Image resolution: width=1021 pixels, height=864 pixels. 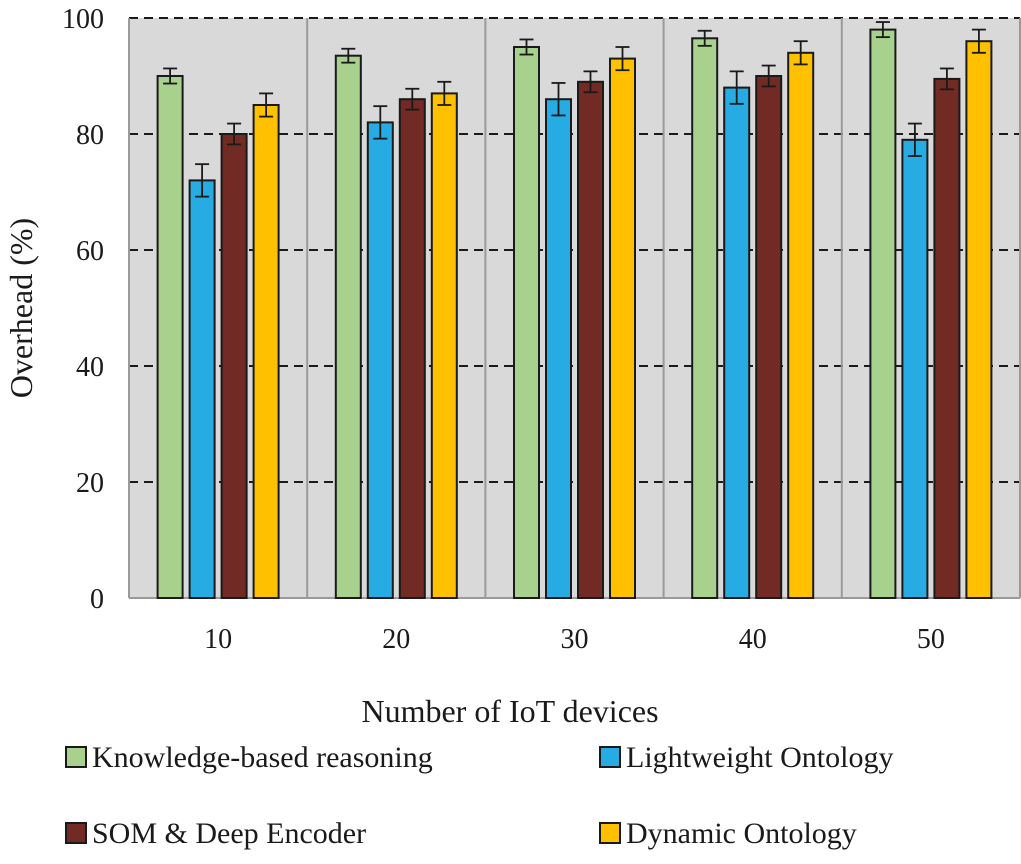 I want to click on legend-label: SOM & Deep Encoder, so click(x=229, y=833).